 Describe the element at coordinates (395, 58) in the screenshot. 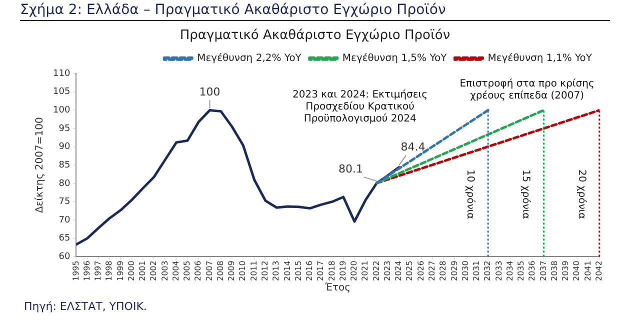

I see `legend-label: Μεγέθυνση 1,5% YoY` at that location.